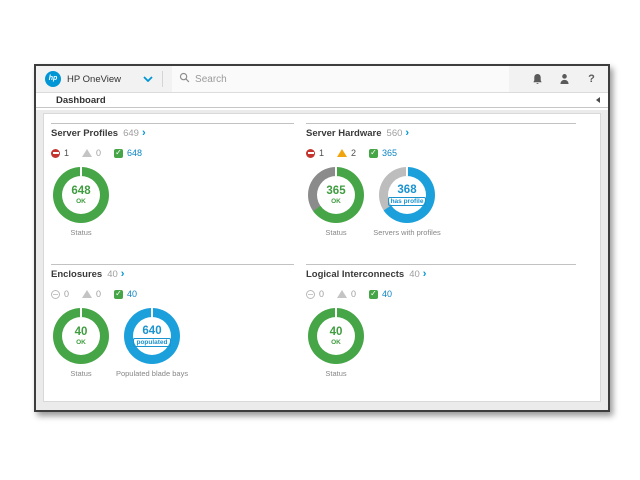 The width and height of the screenshot is (640, 480). Describe the element at coordinates (441, 133) in the screenshot. I see `panel-header: Server Hardware 560 ›` at that location.